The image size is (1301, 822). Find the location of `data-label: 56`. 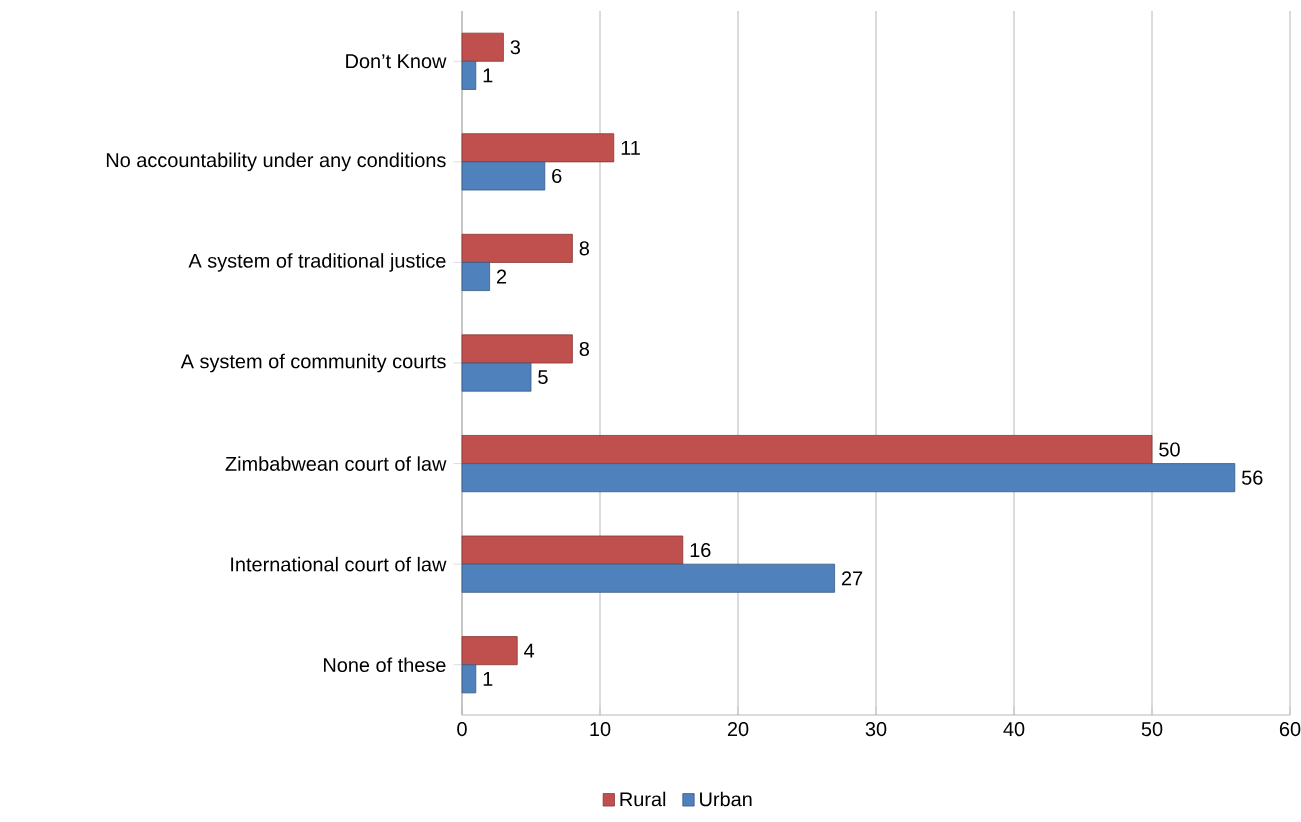

data-label: 56 is located at coordinates (1252, 477).